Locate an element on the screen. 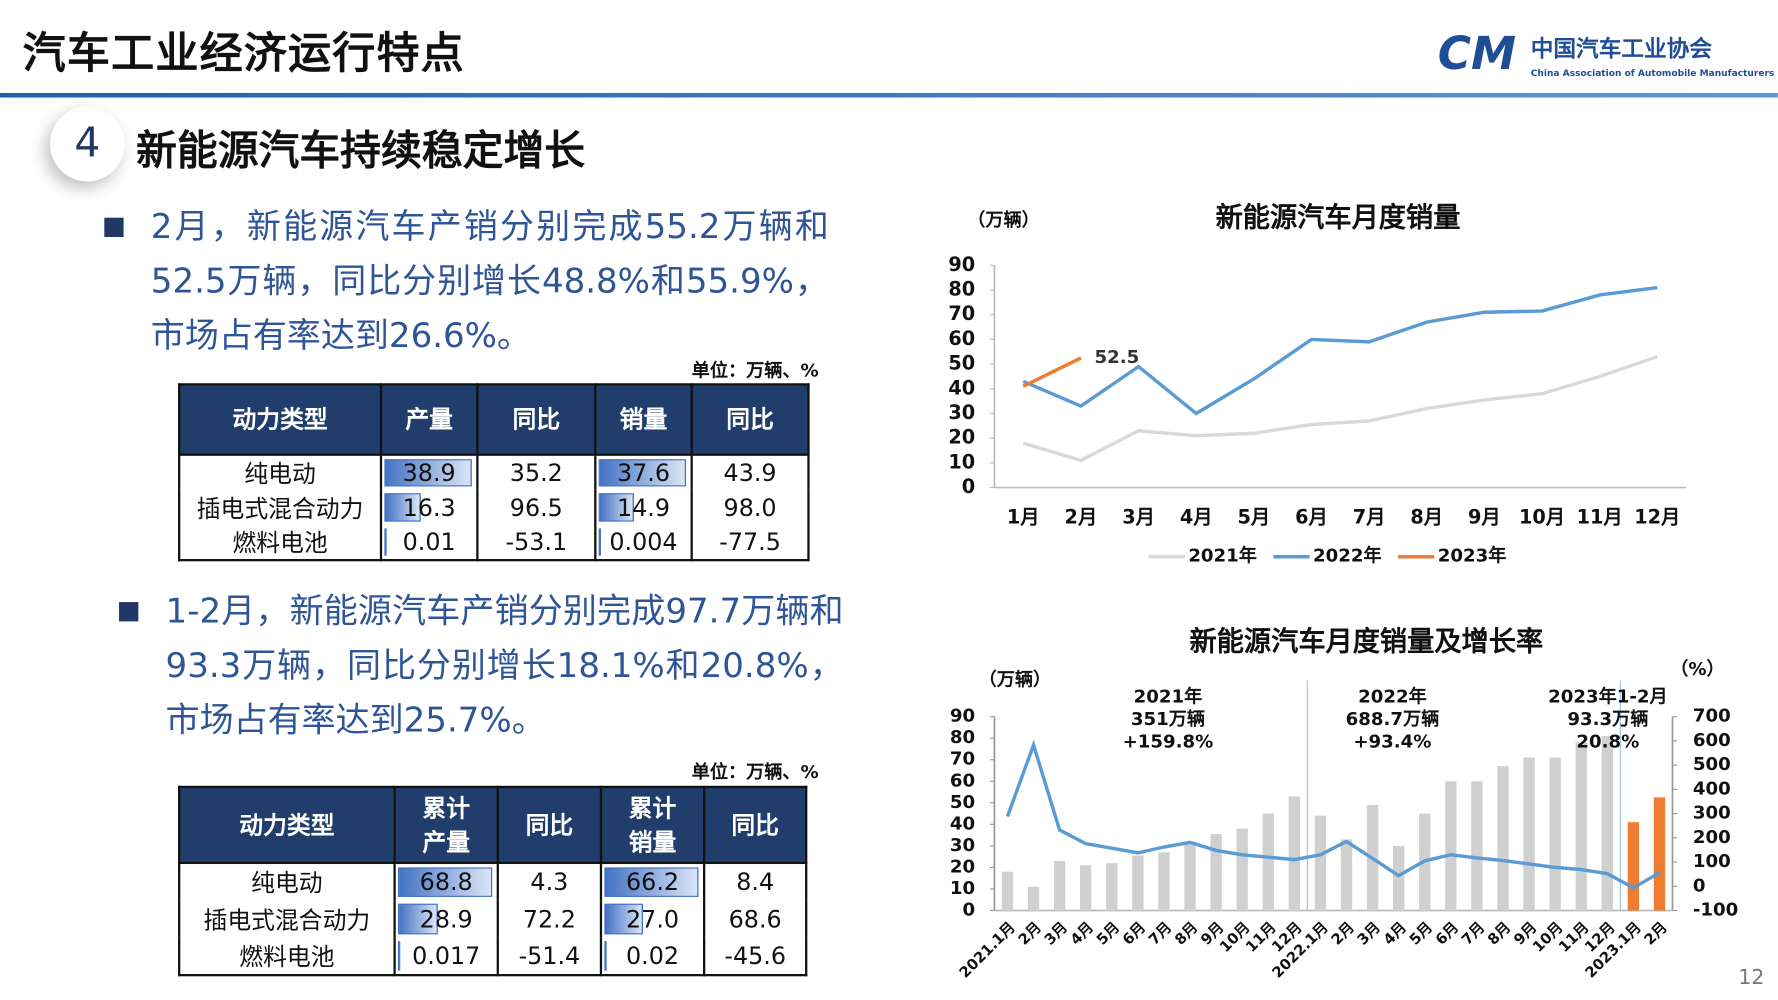 The width and height of the screenshot is (1778, 1000). cell-text: 43.9 is located at coordinates (750, 473).